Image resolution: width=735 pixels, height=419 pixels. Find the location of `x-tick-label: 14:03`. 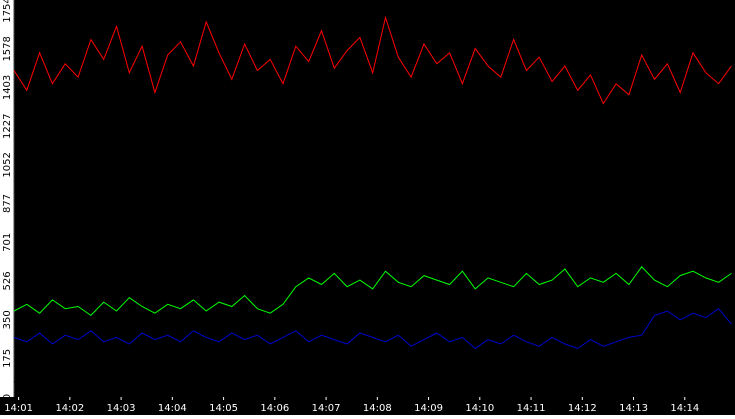

x-tick-label: 14:03 is located at coordinates (121, 408).